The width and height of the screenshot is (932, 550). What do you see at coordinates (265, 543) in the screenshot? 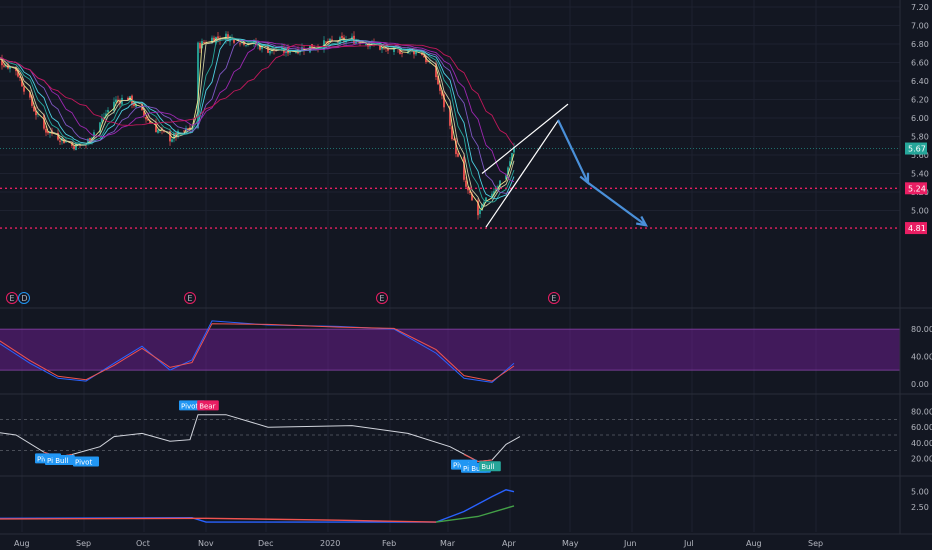
I see `time-axis-label: Dec` at bounding box center [265, 543].